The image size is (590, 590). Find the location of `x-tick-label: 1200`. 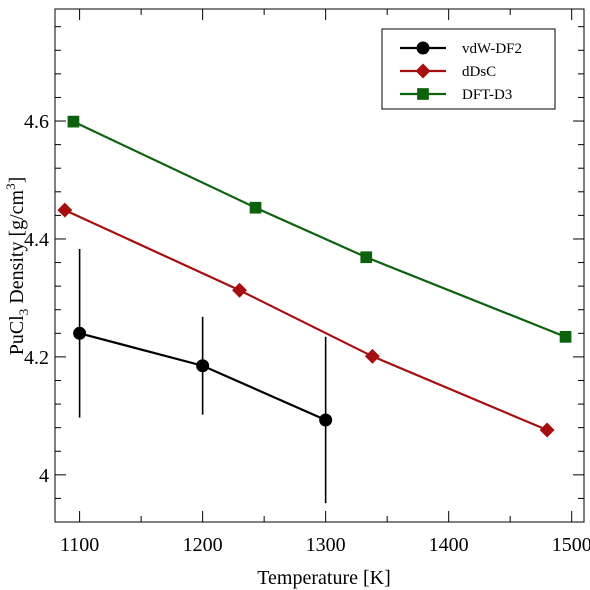

x-tick-label: 1200 is located at coordinates (203, 545).